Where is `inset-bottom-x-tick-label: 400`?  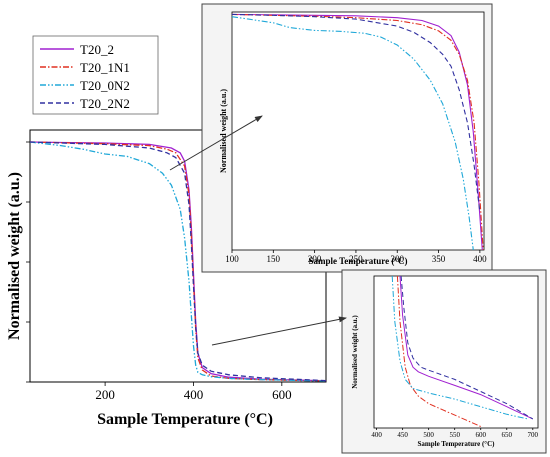 inset-bottom-x-tick-label: 400 is located at coordinates (376, 435).